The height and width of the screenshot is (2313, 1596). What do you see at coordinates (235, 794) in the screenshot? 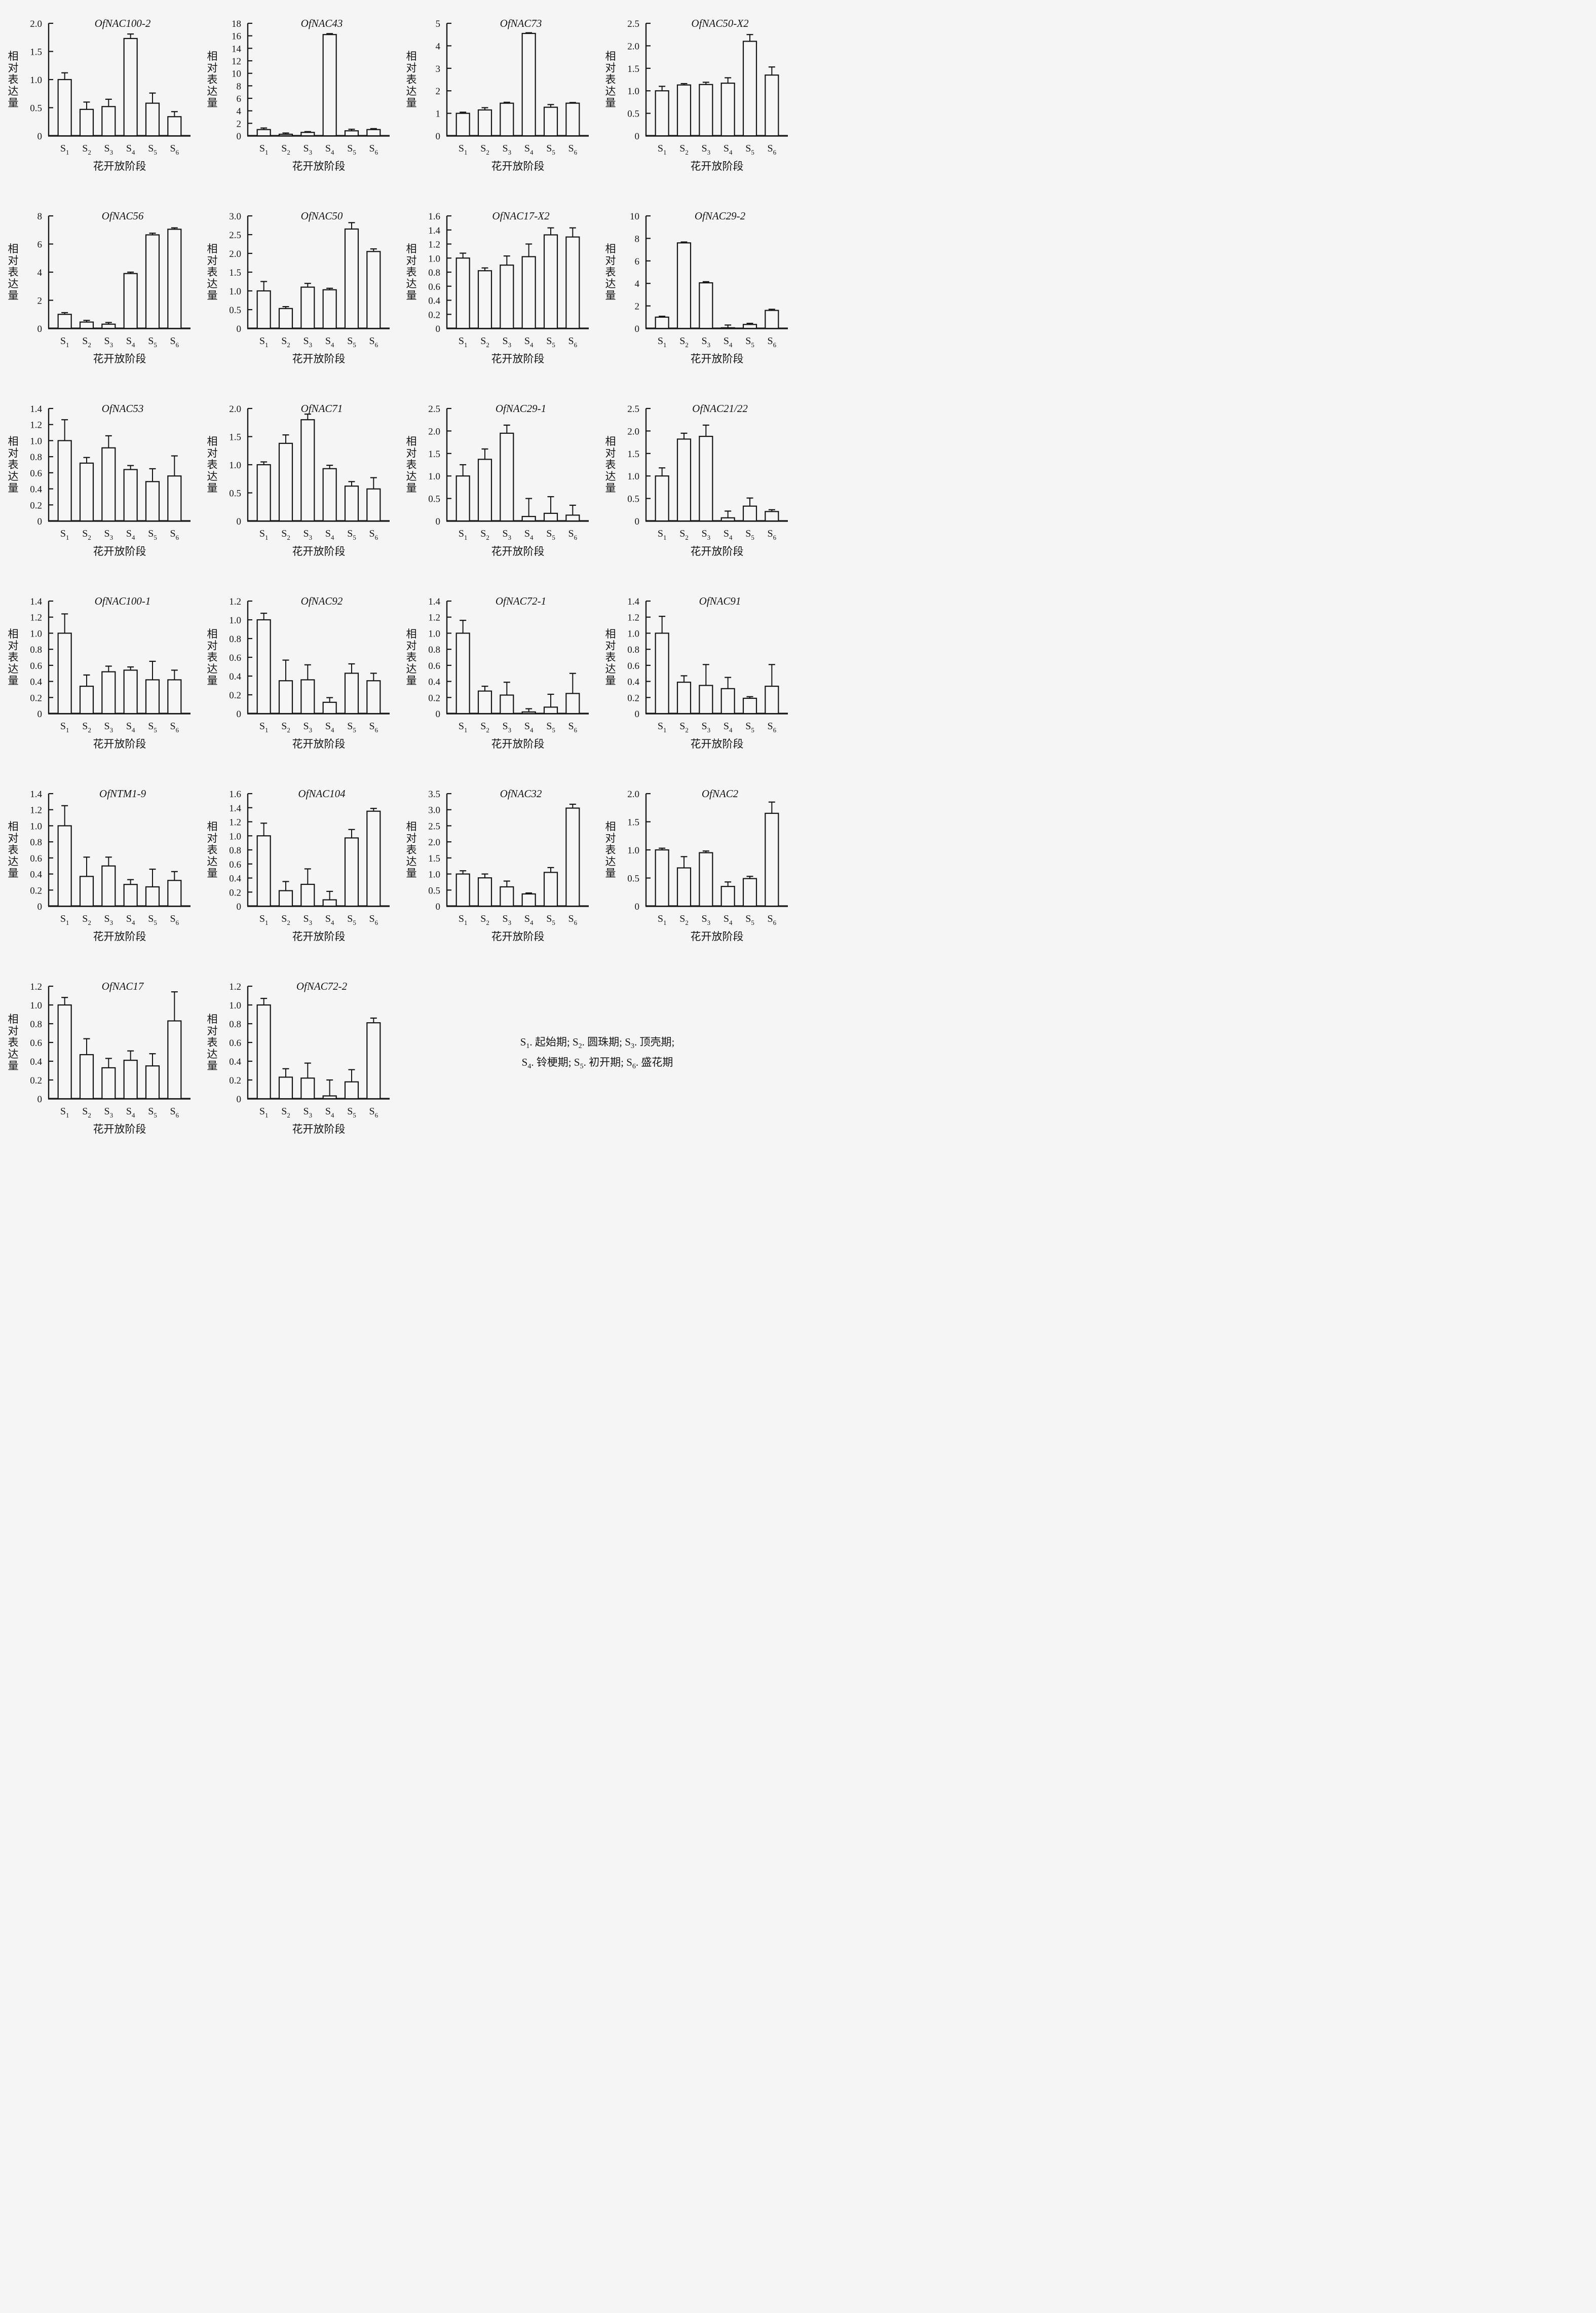
I see `y-tick-label: 1.6` at bounding box center [235, 794].